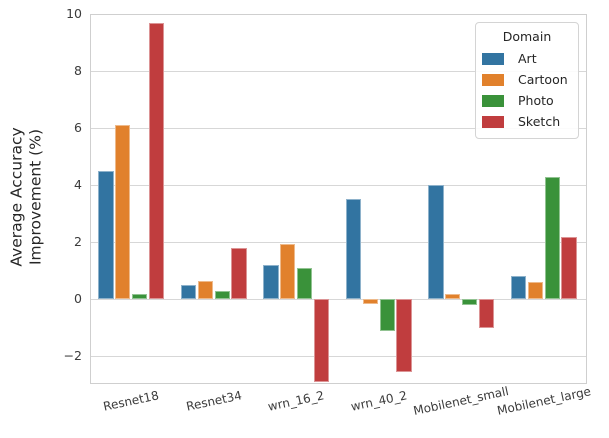 The height and width of the screenshot is (438, 609). I want to click on bar-wrn_40_2-Sketch, so click(404, 335).